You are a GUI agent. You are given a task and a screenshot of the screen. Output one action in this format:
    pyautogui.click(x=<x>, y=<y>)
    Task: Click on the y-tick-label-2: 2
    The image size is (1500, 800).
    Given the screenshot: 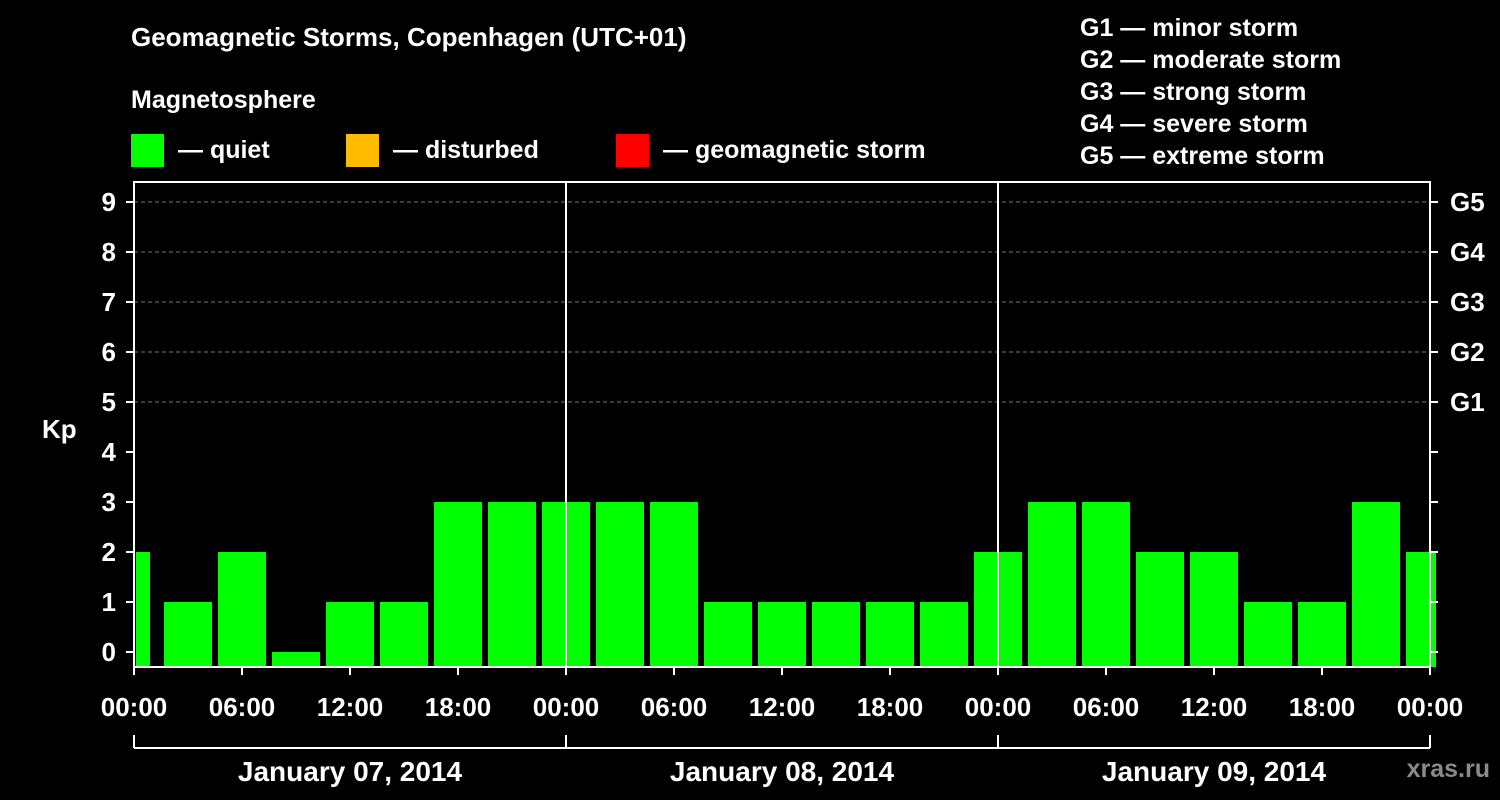 What is the action you would take?
    pyautogui.click(x=109, y=552)
    